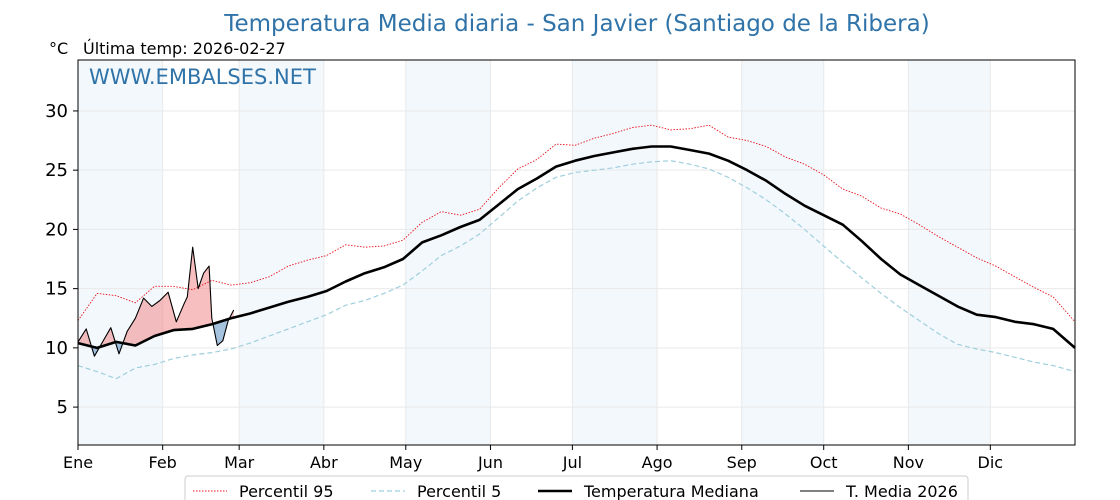 This screenshot has width=1120, height=500. I want to click on month-band-jul, so click(615, 252).